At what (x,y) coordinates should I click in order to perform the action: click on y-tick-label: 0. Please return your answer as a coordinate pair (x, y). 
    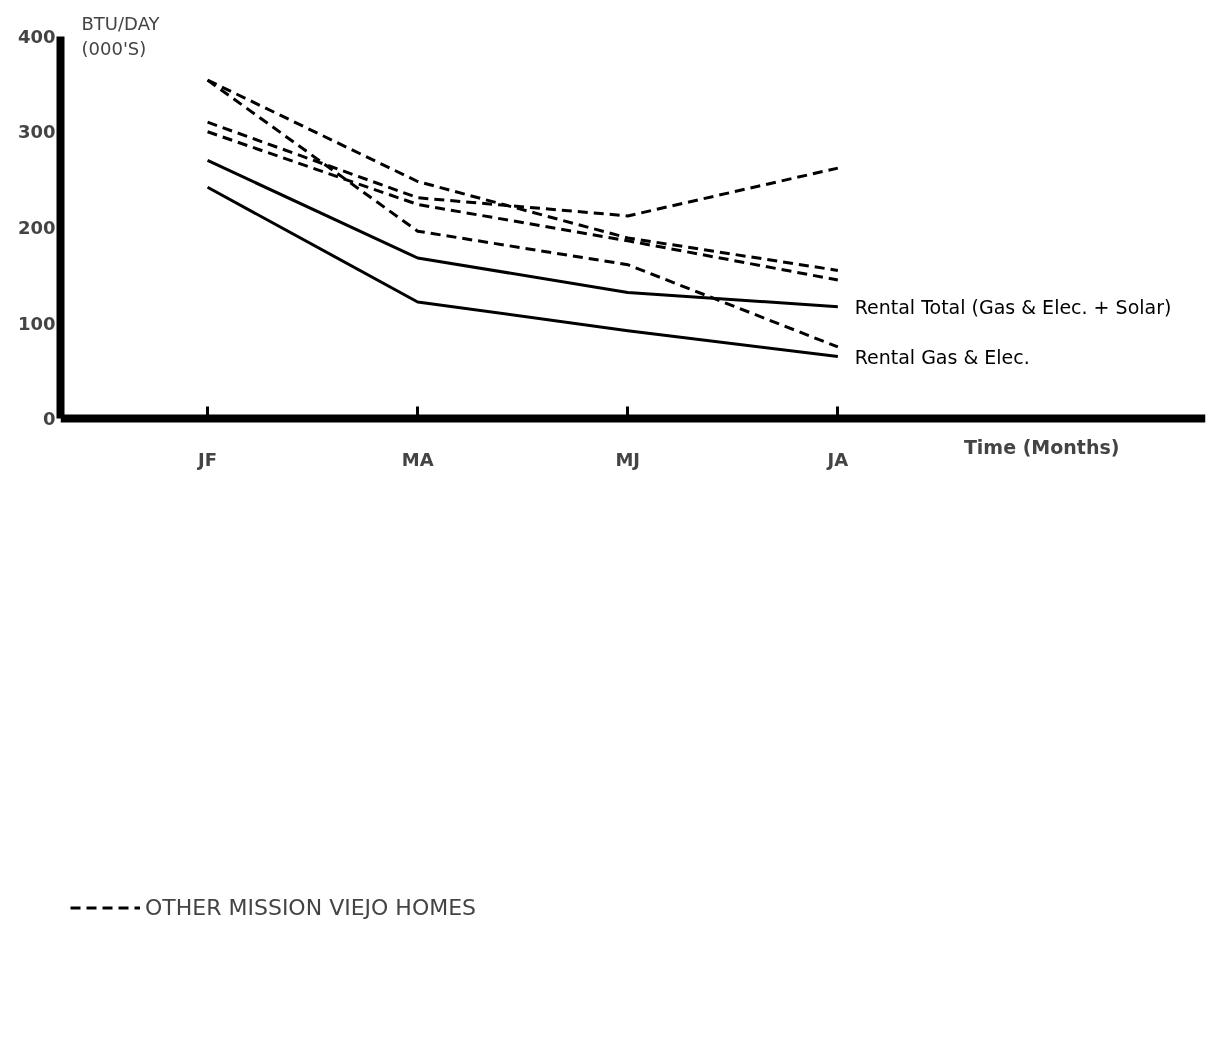
    Looking at the image, I should click on (49, 419).